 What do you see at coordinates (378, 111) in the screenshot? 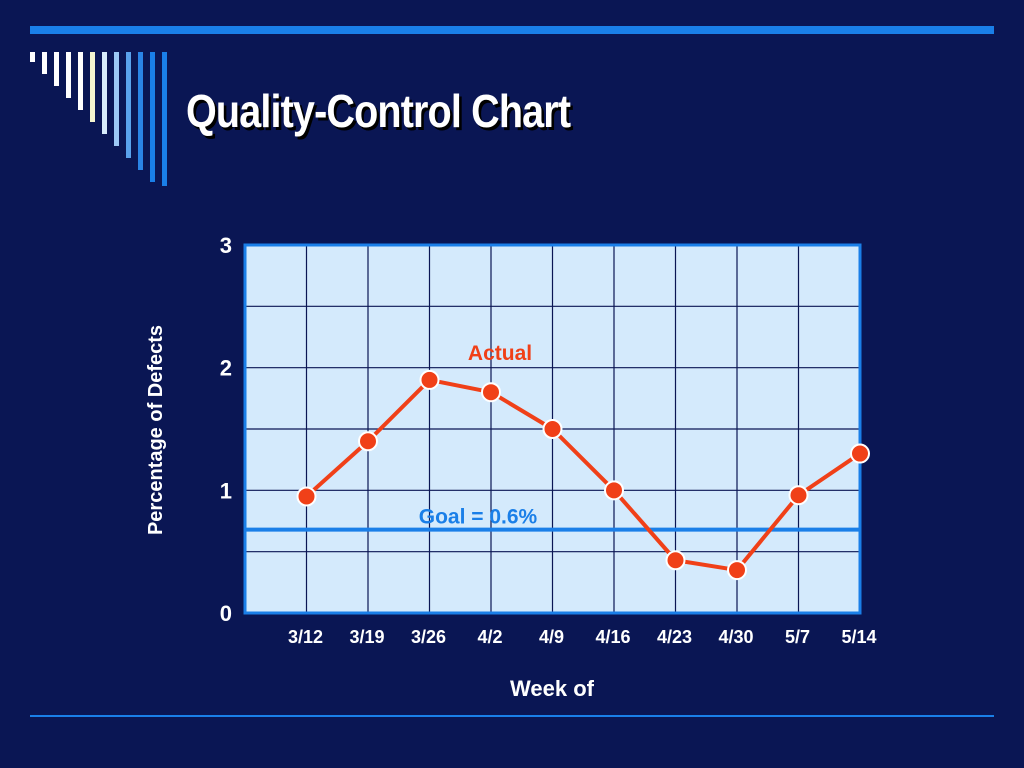
I see `slide-title: Quality-Control Chart` at bounding box center [378, 111].